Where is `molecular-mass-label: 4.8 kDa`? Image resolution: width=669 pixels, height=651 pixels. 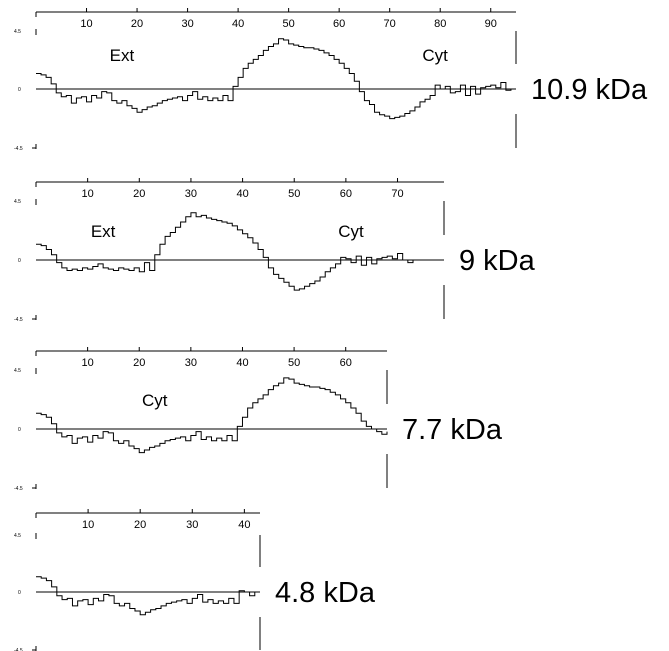 molecular-mass-label: 4.8 kDa is located at coordinates (325, 593).